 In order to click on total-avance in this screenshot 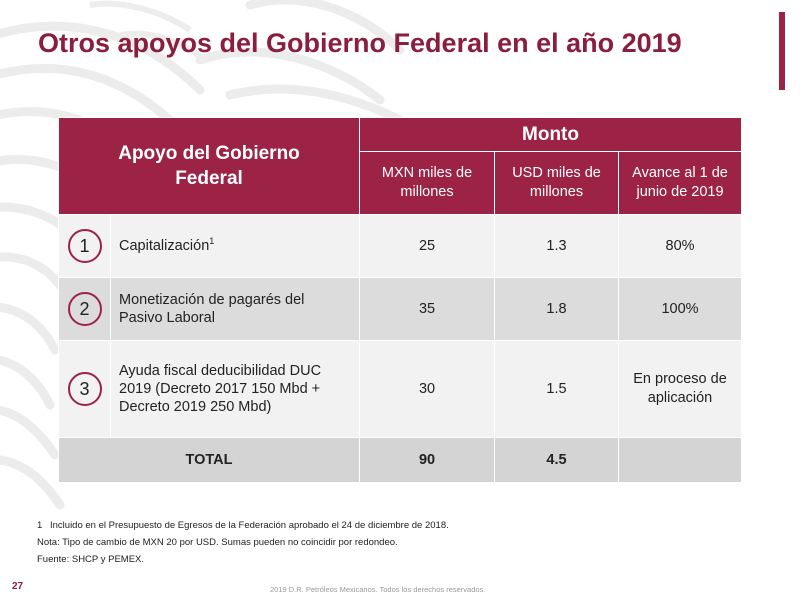, I will do `click(680, 460)`.